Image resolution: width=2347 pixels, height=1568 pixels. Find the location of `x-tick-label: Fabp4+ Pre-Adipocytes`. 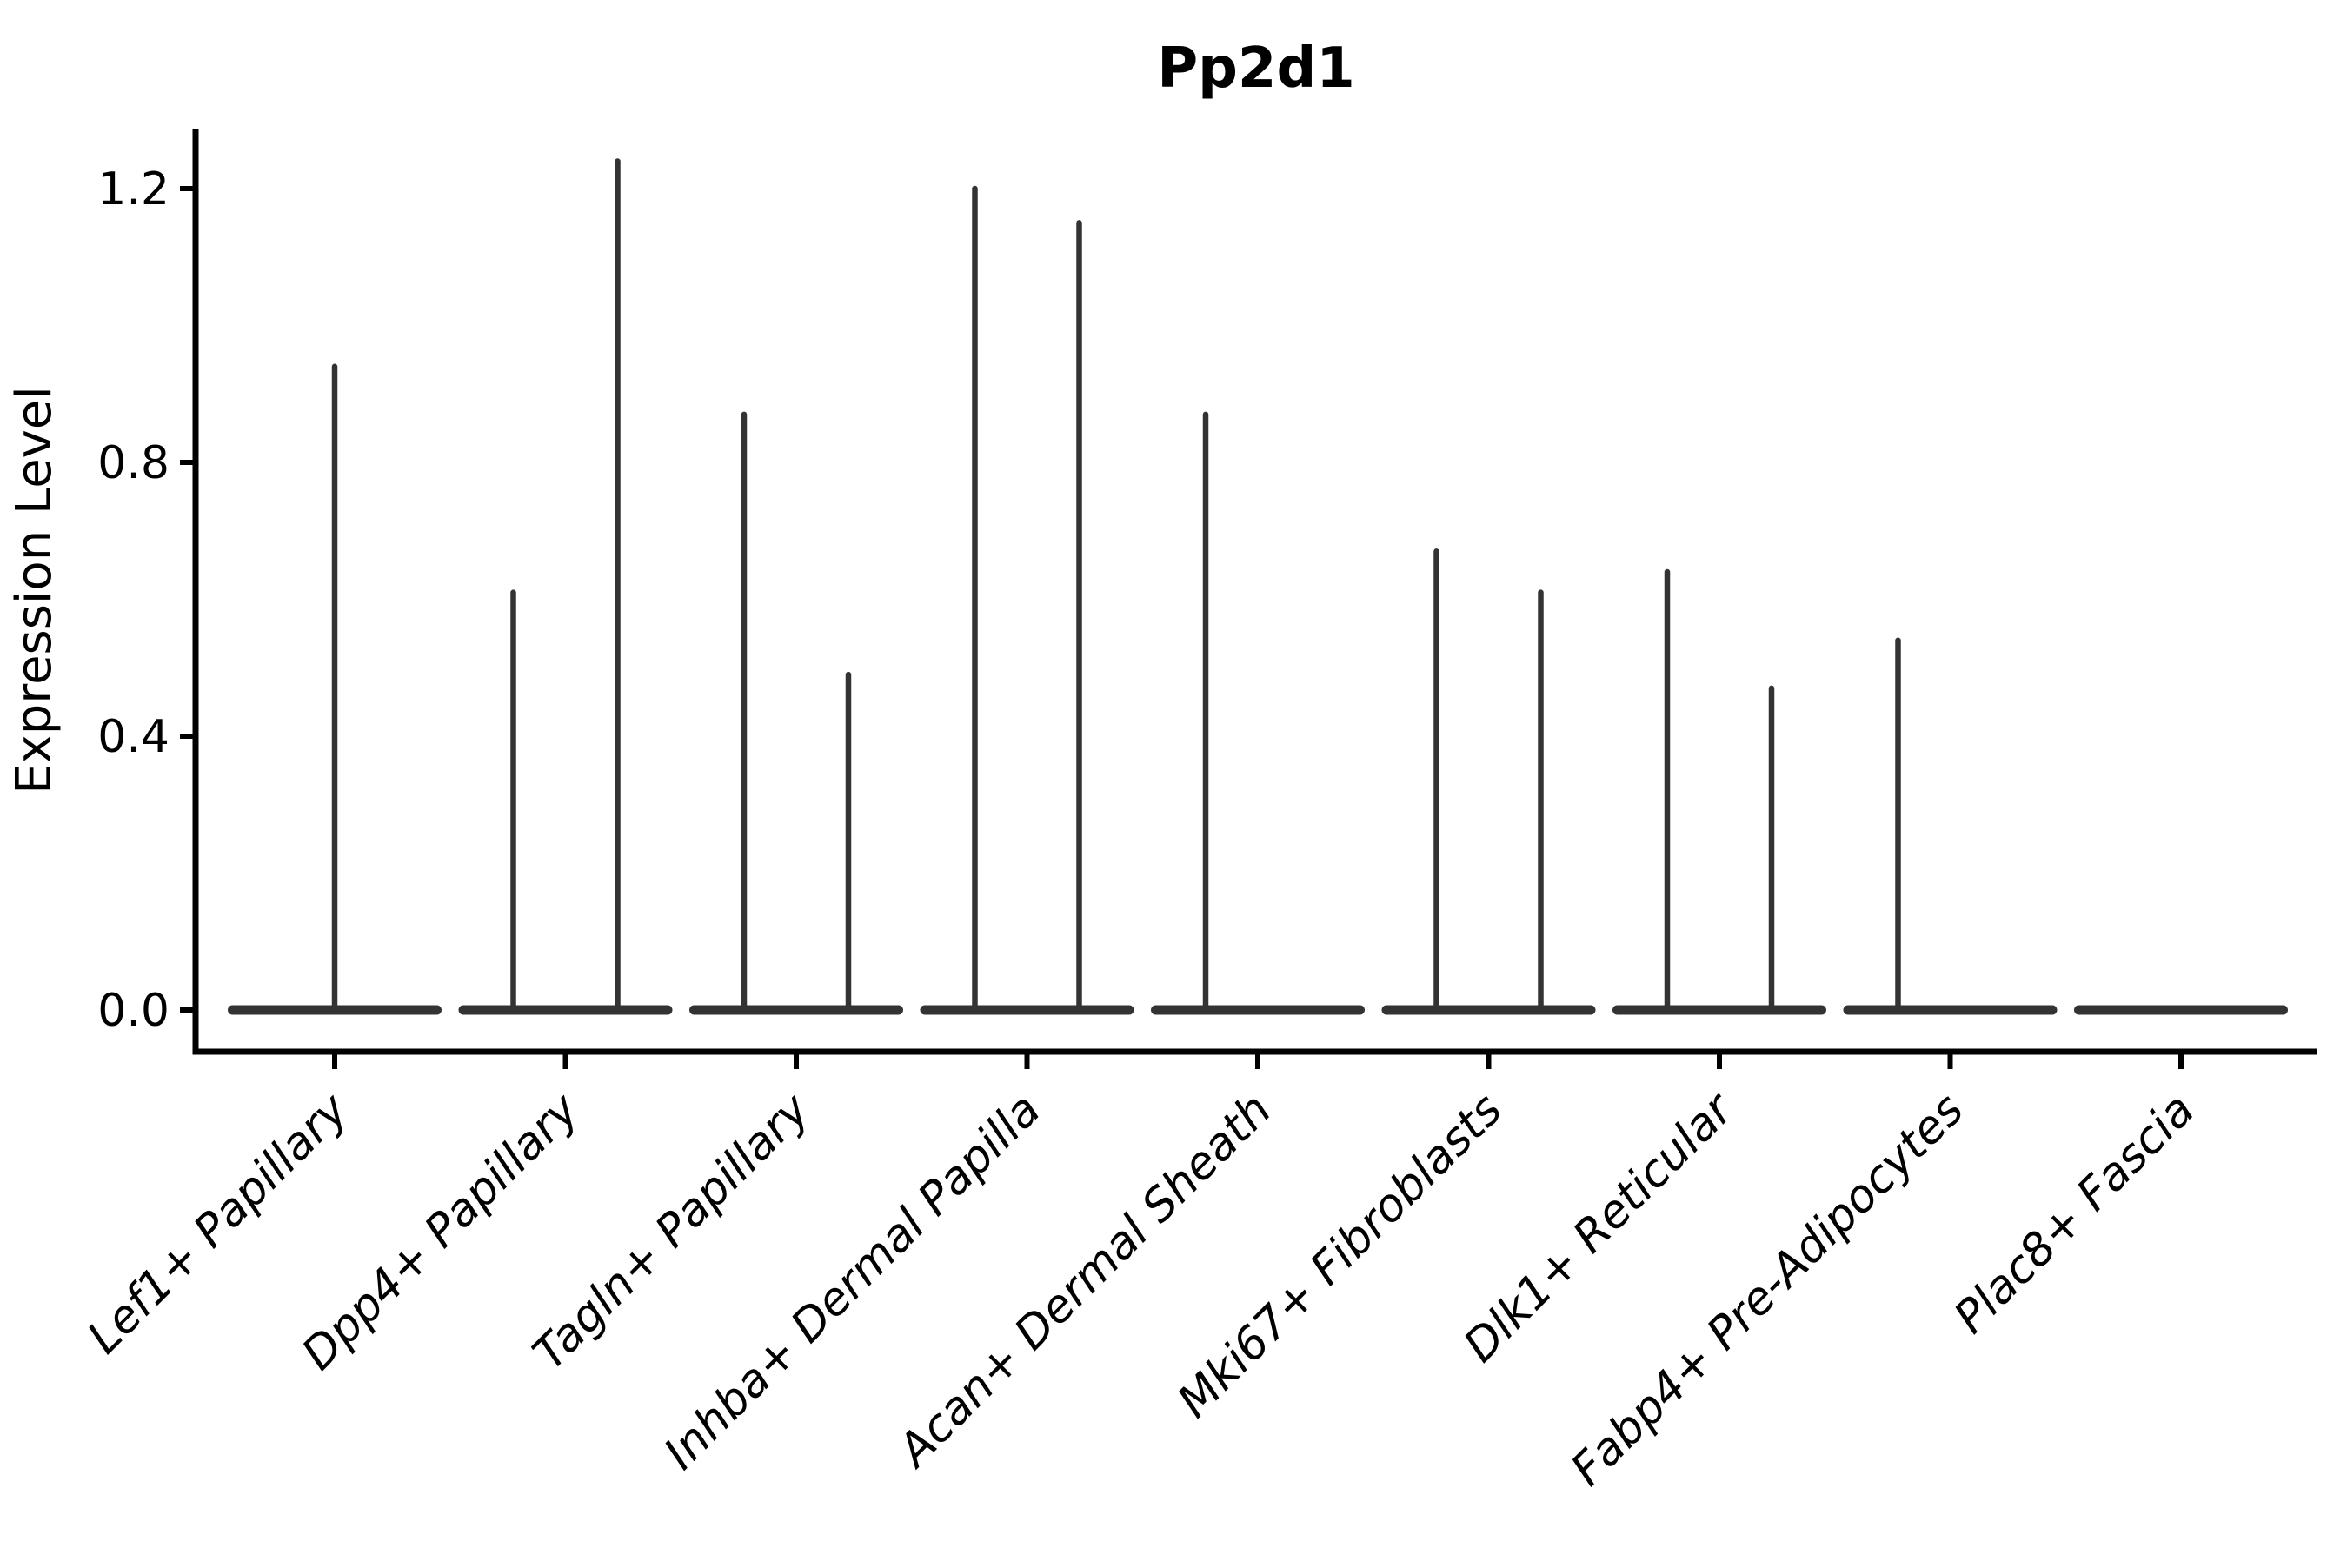

x-tick-label: Fabp4+ Pre-Adipocytes is located at coordinates (1767, 1290).